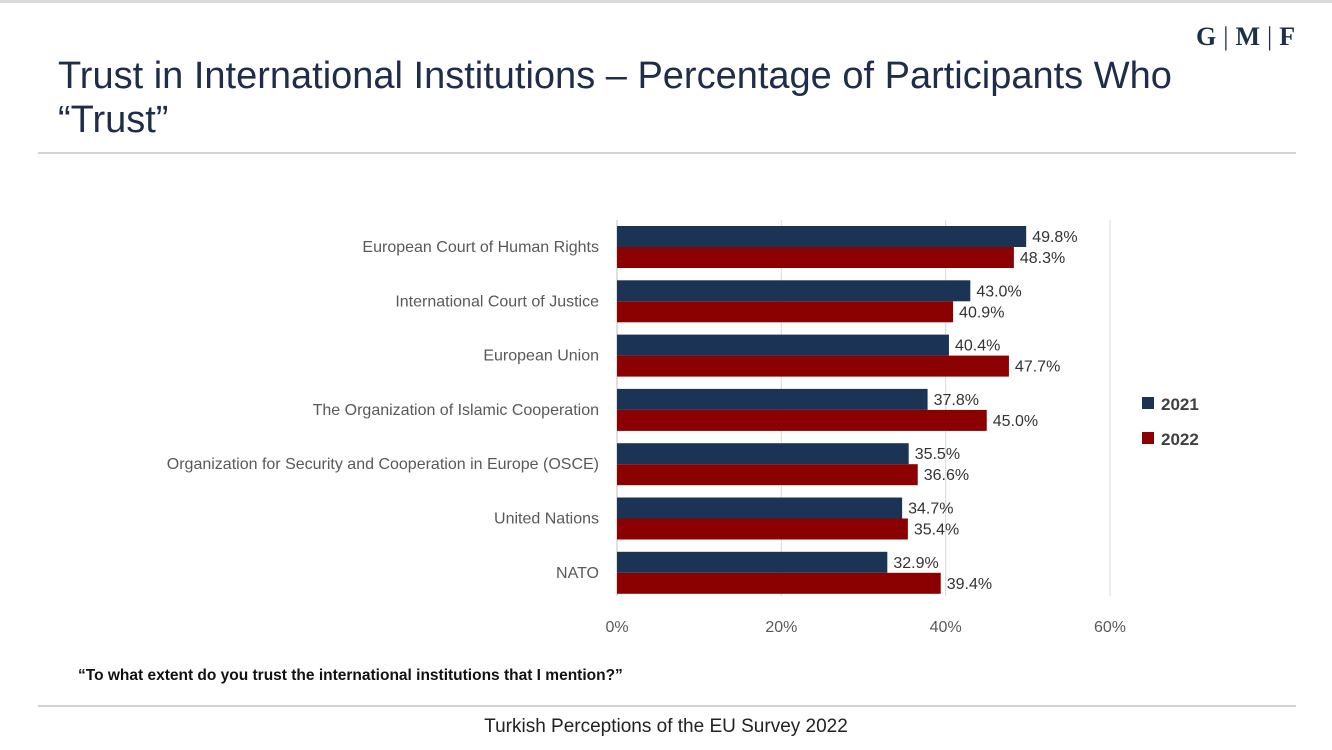 The width and height of the screenshot is (1332, 750). I want to click on logo-letter-f: F, so click(1288, 36).